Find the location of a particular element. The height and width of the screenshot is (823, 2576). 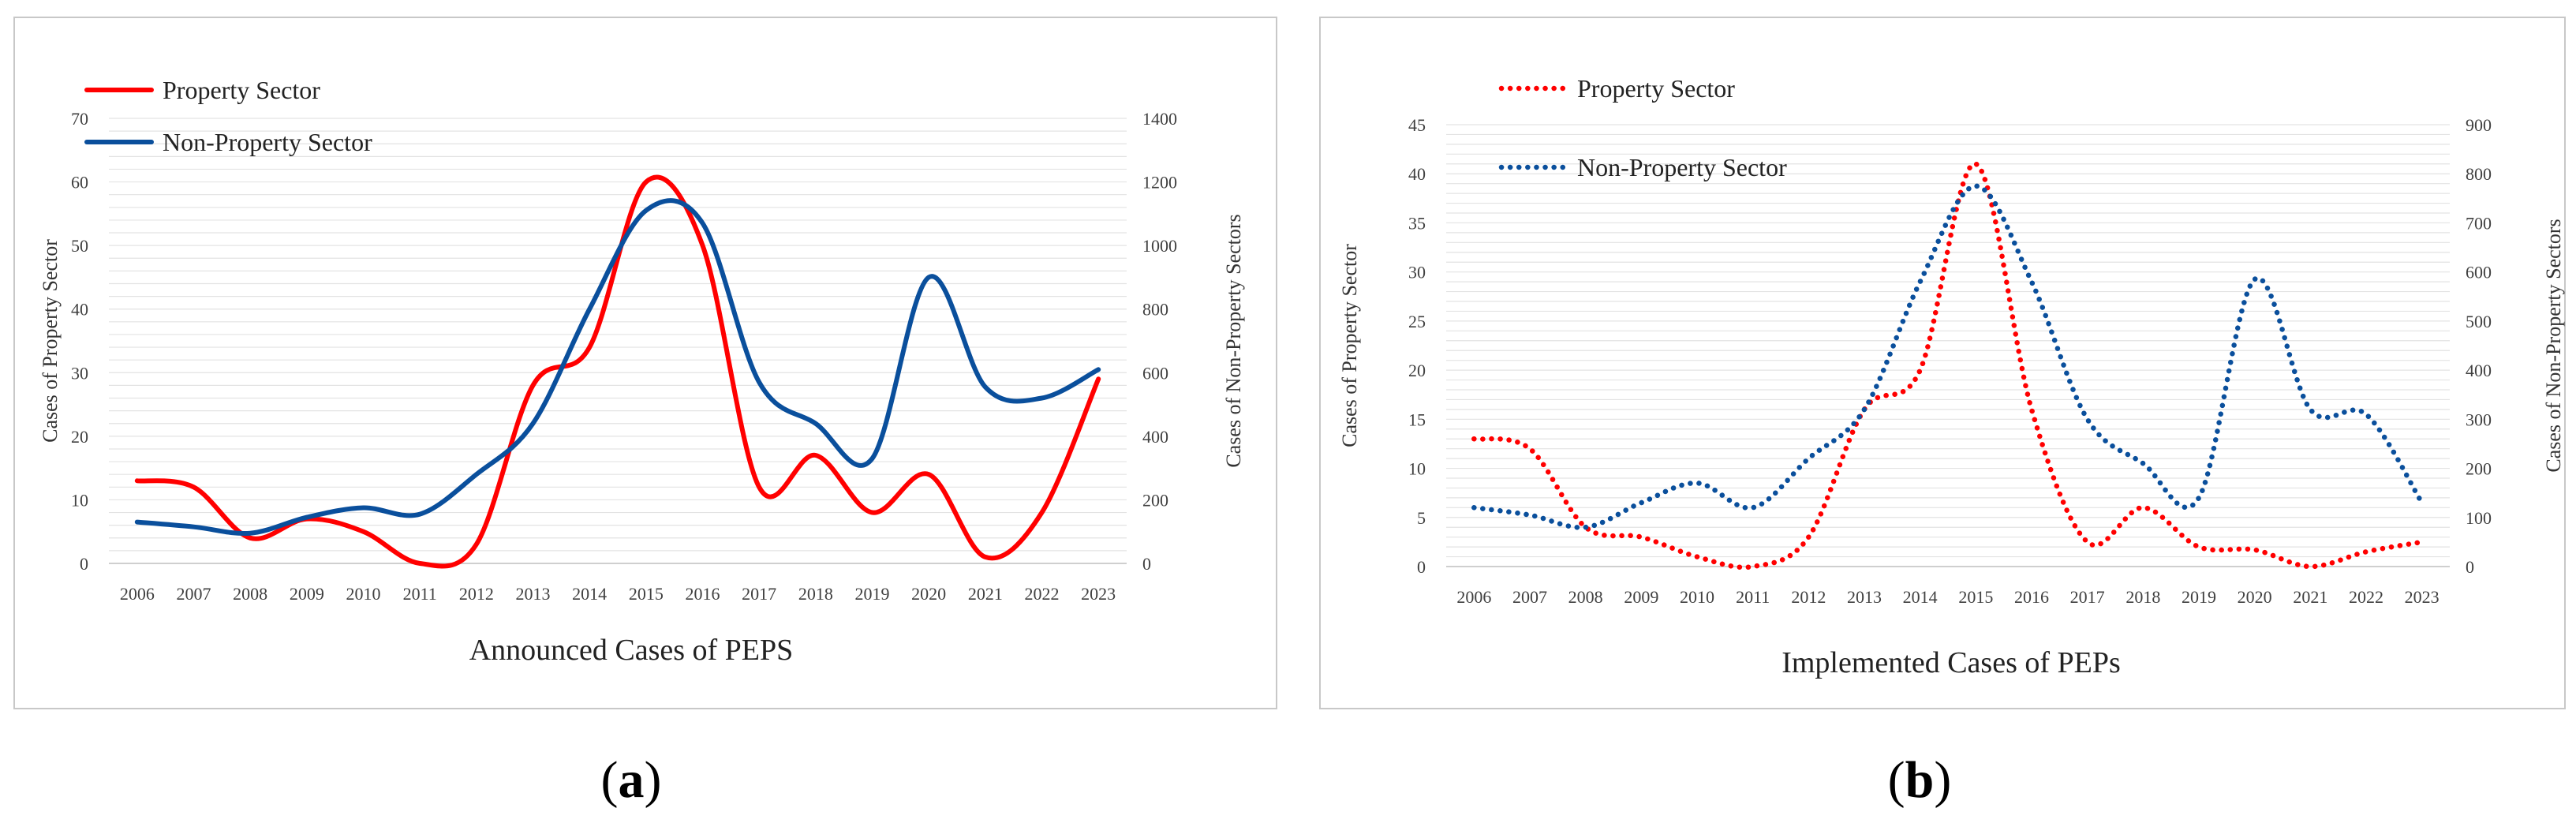

y-right-tick-label: 1400 is located at coordinates (1159, 119).